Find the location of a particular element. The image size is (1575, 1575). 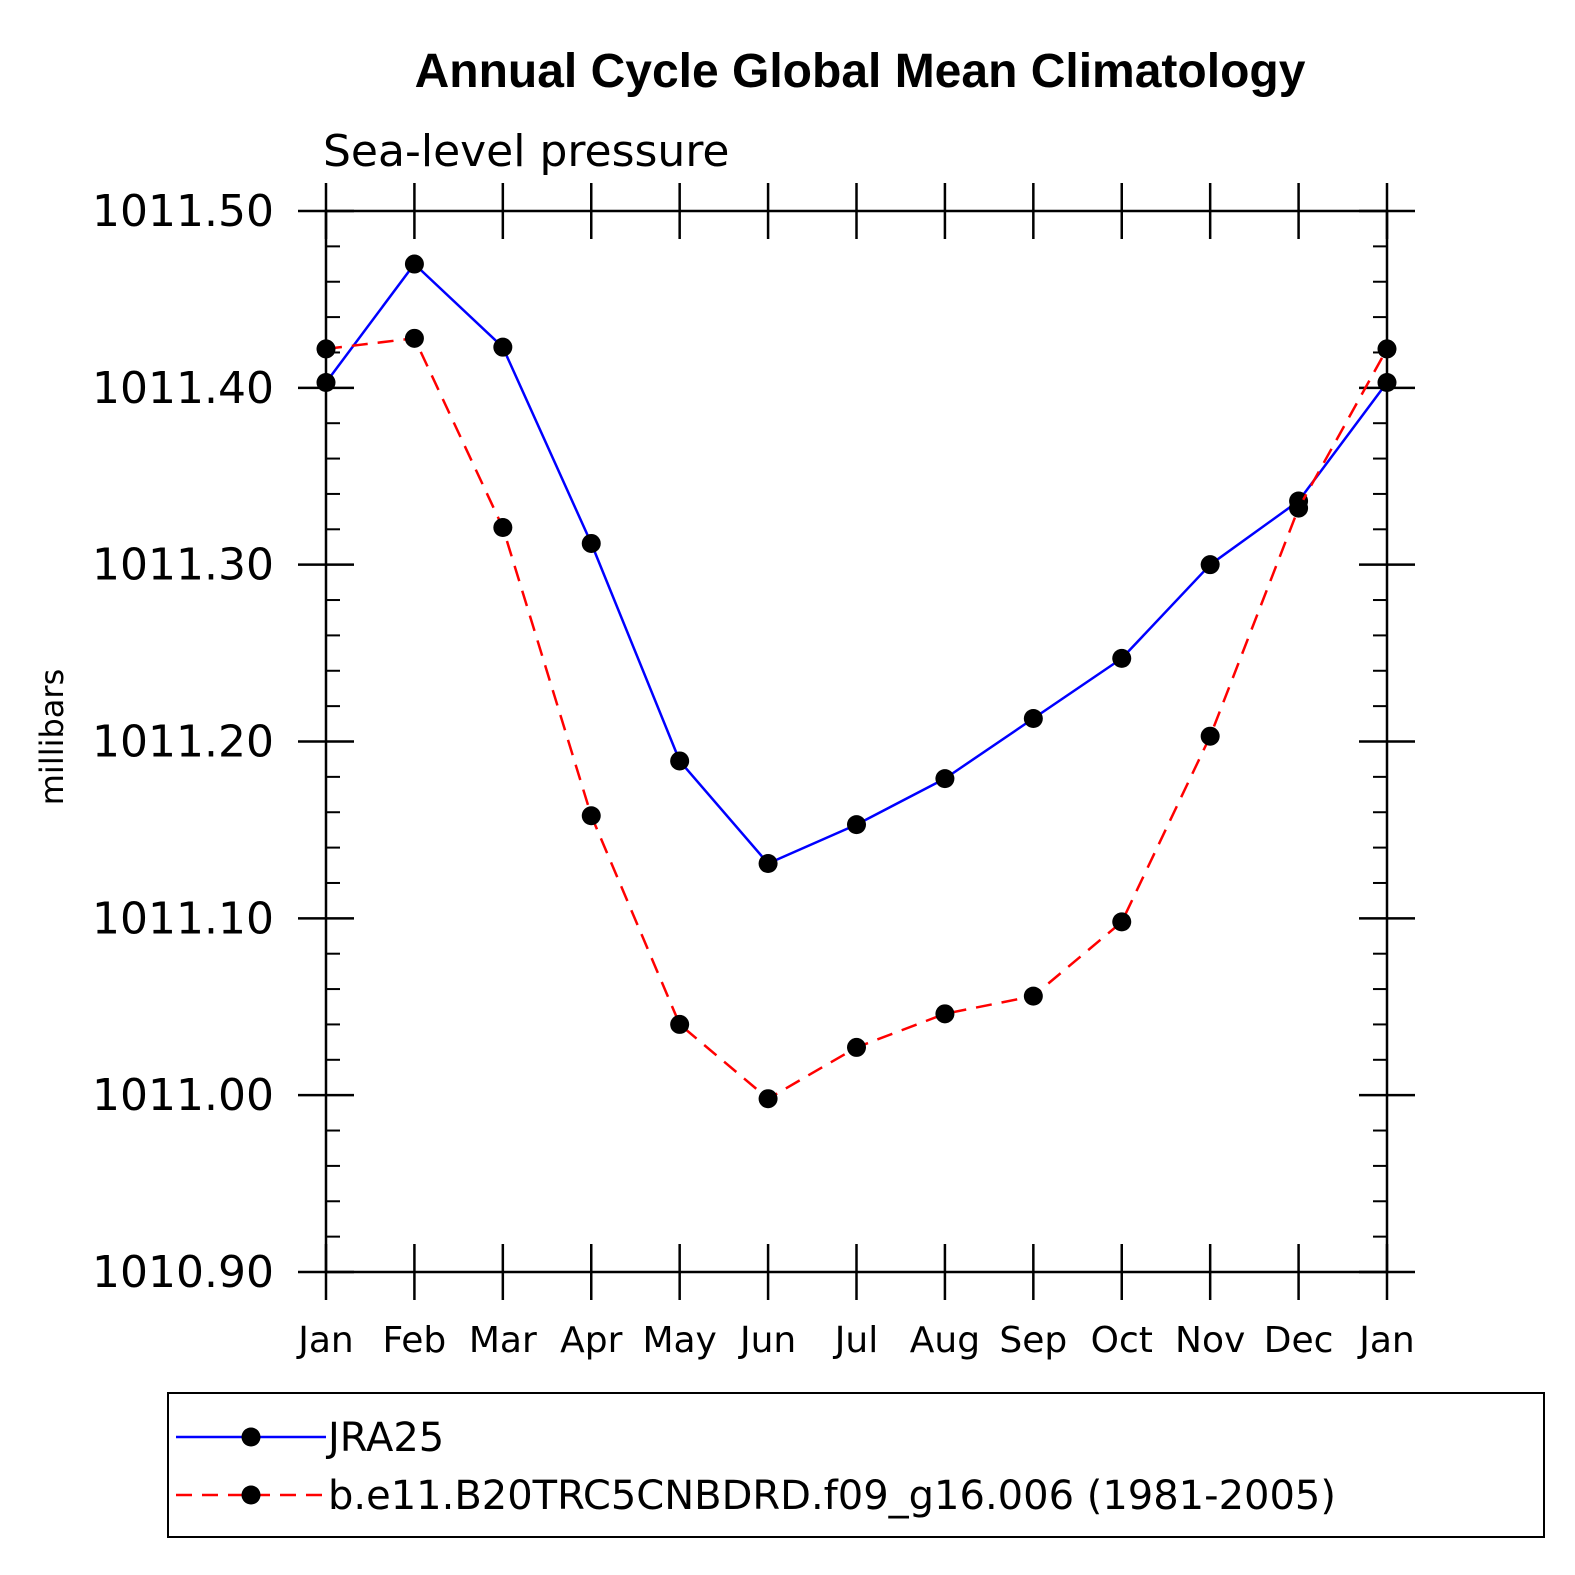

x-tick-label: Aug is located at coordinates (945, 1340).